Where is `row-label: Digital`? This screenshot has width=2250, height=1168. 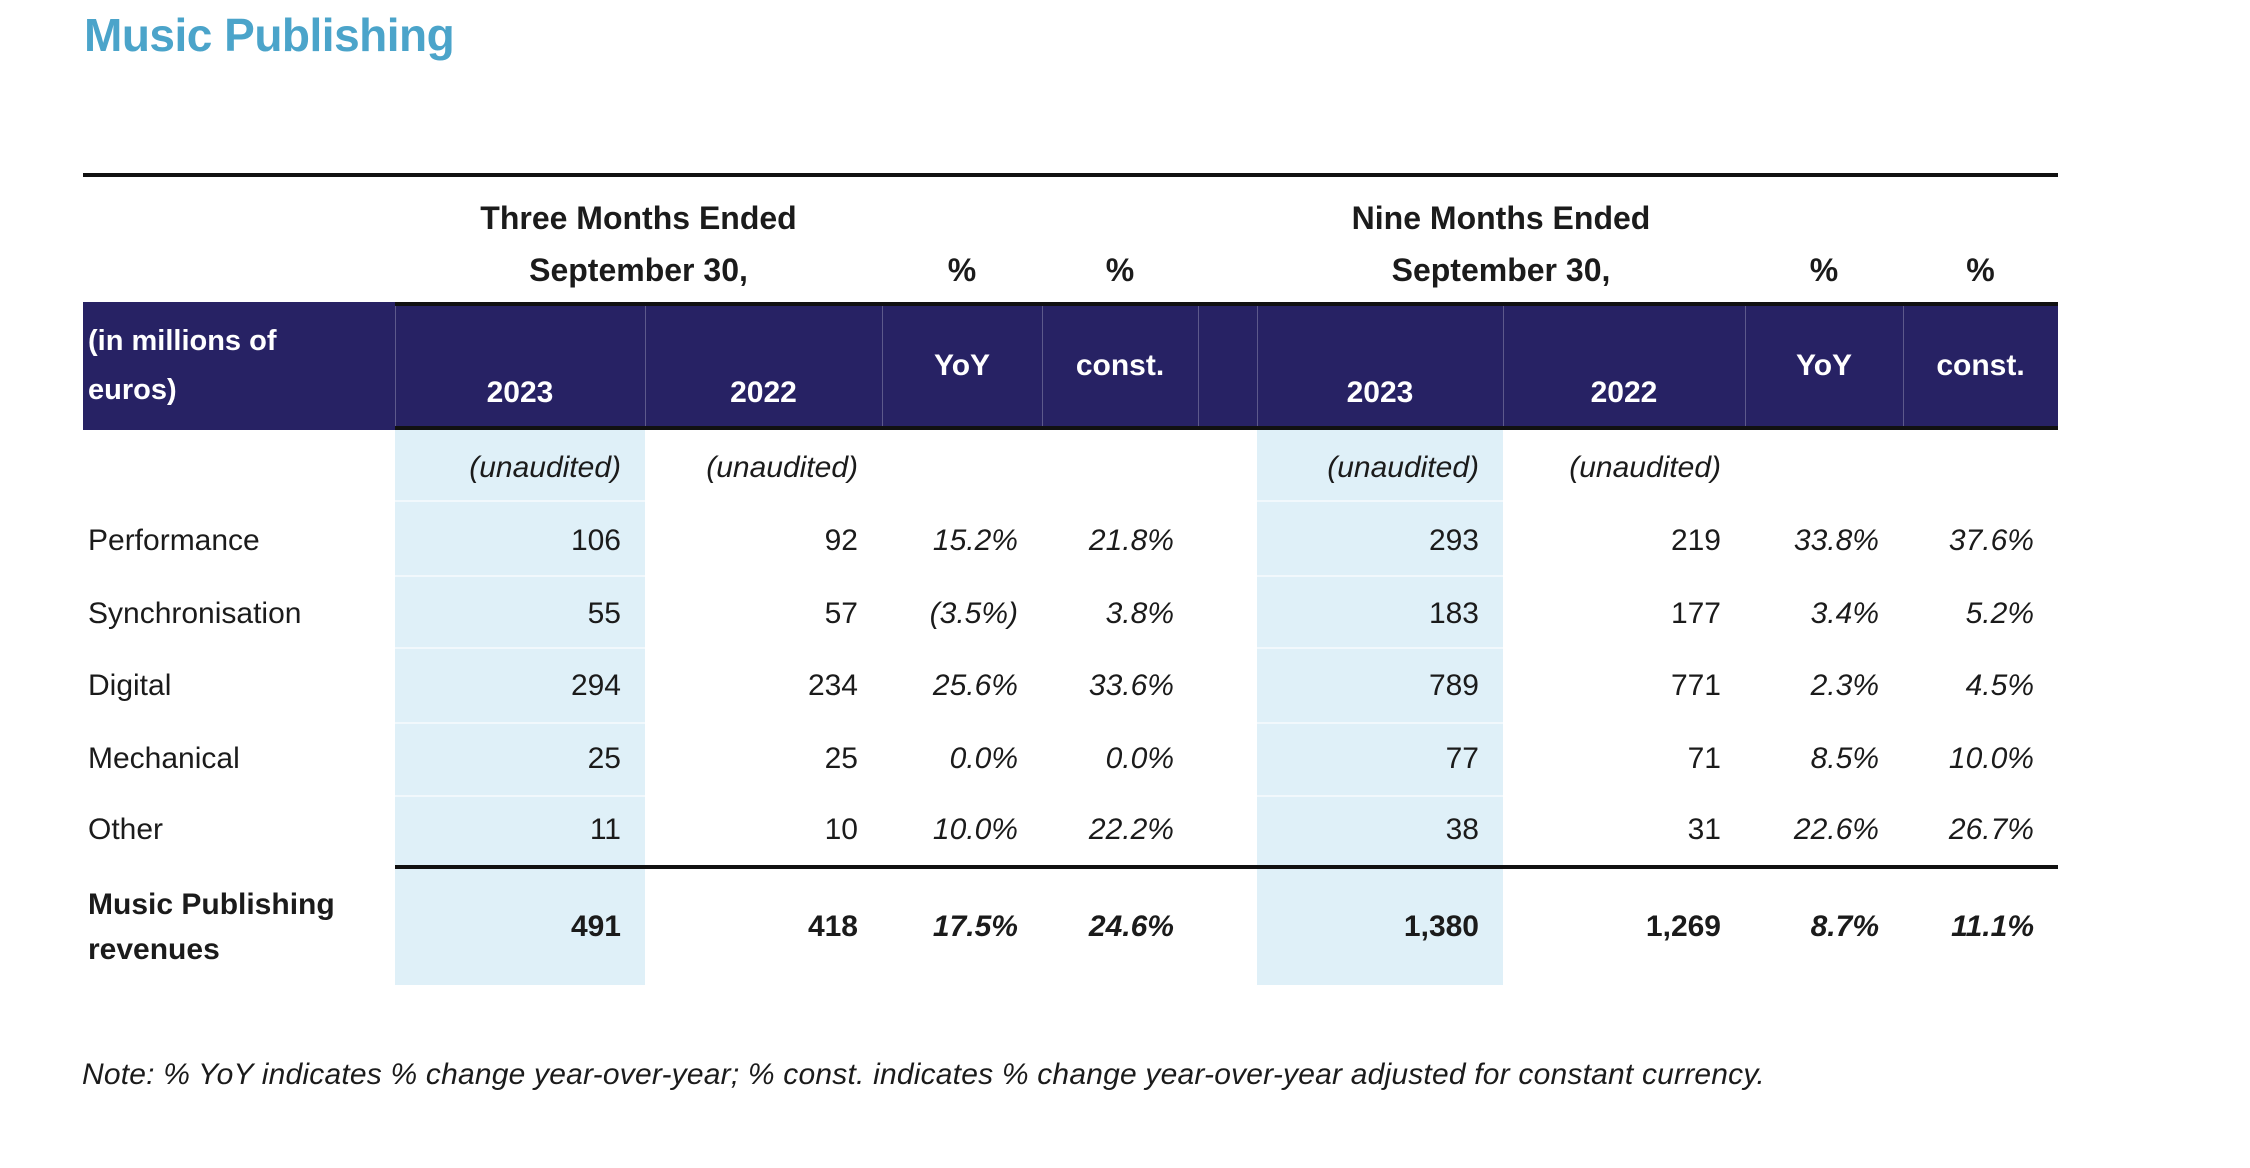
row-label: Digital is located at coordinates (130, 685).